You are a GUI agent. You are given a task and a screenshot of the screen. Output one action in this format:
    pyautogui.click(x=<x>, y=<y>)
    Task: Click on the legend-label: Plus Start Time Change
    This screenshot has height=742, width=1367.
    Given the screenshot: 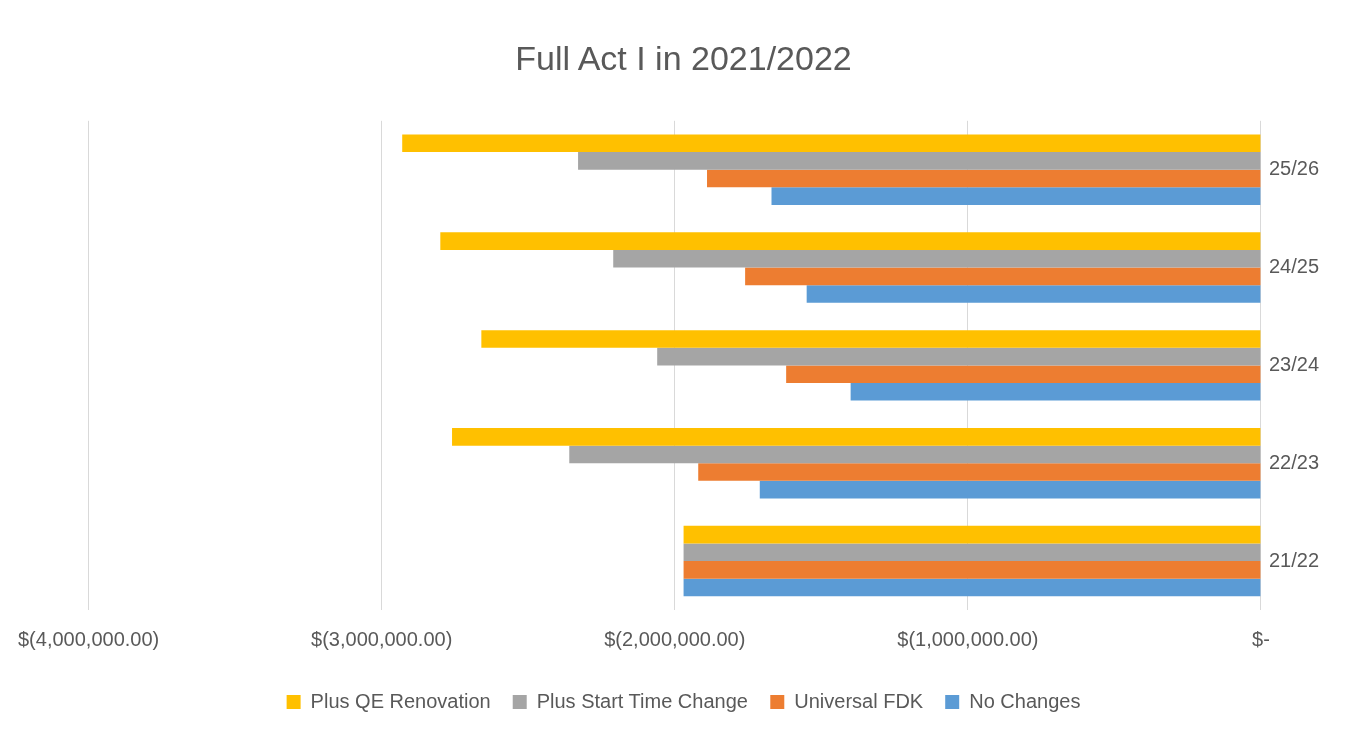 What is the action you would take?
    pyautogui.click(x=642, y=700)
    